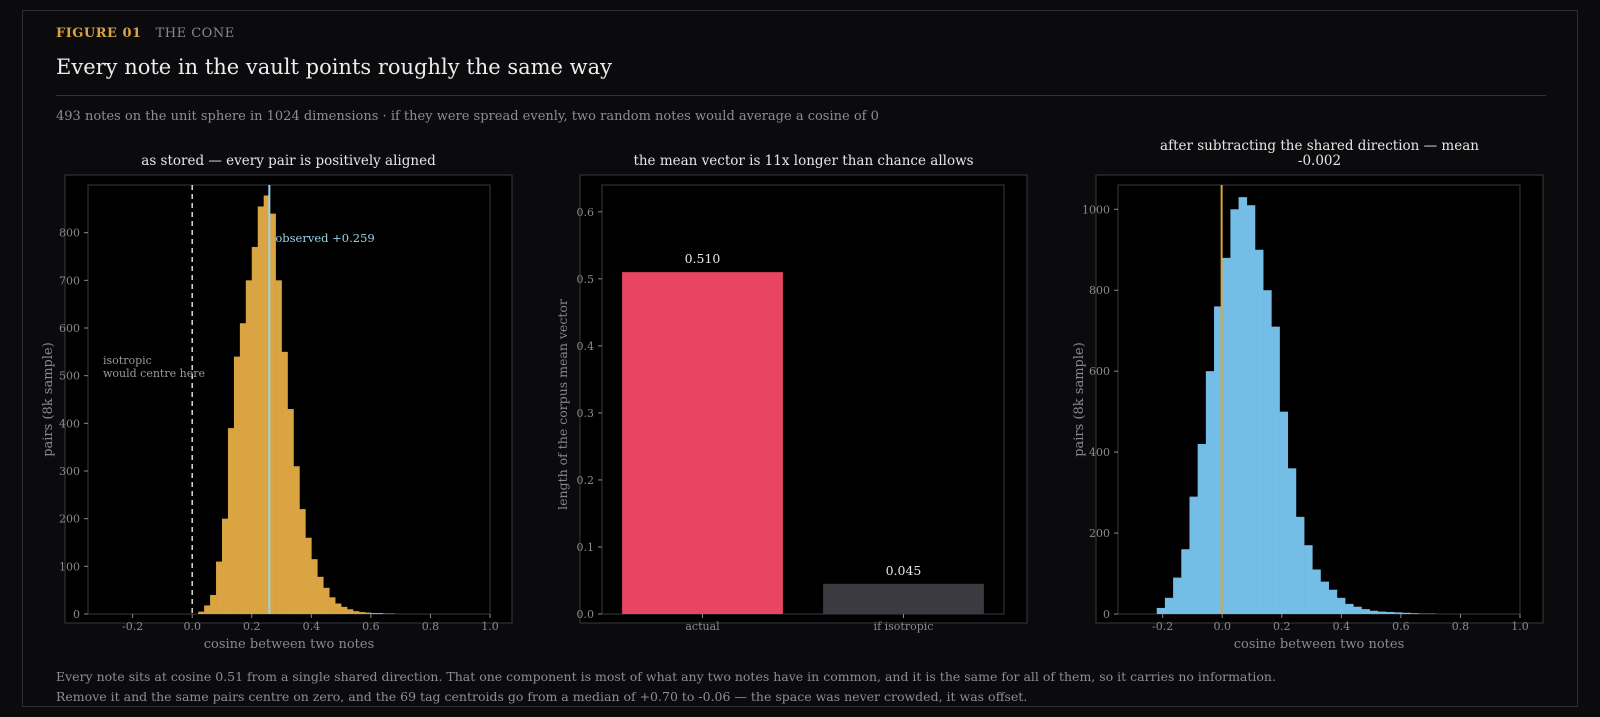  I want to click on isotropic-annotation-line-2: would centre here, so click(154, 373).